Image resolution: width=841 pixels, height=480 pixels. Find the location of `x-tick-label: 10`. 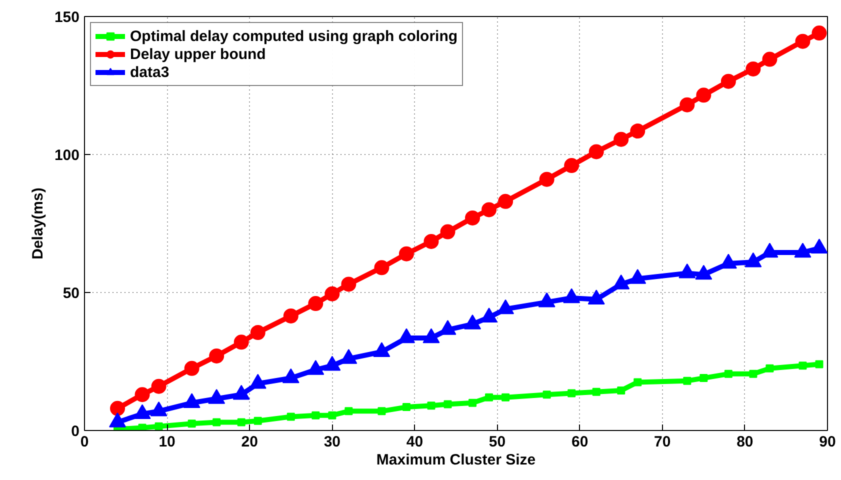

x-tick-label: 10 is located at coordinates (167, 442).